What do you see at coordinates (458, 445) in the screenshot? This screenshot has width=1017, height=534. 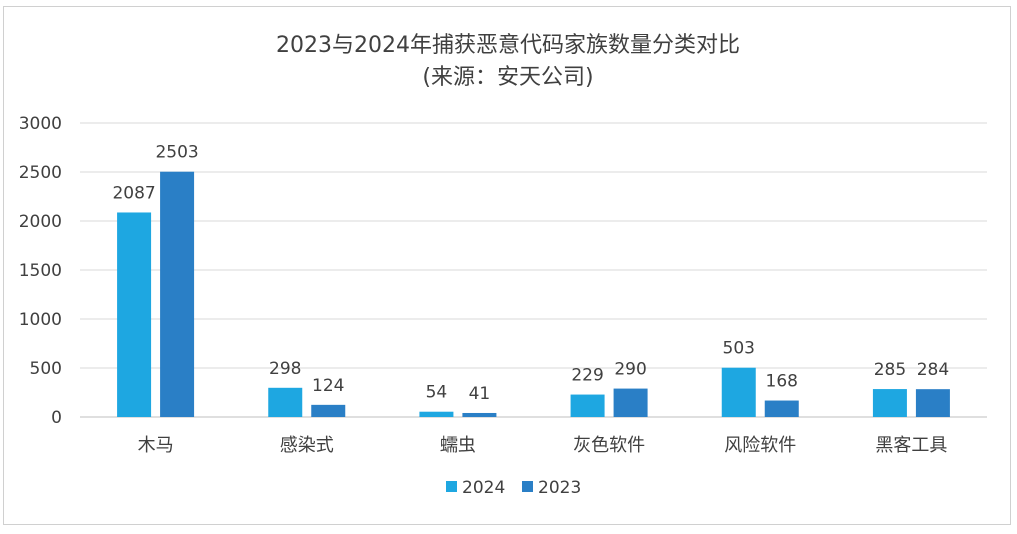 I see `x-category-label: 蠕虫` at bounding box center [458, 445].